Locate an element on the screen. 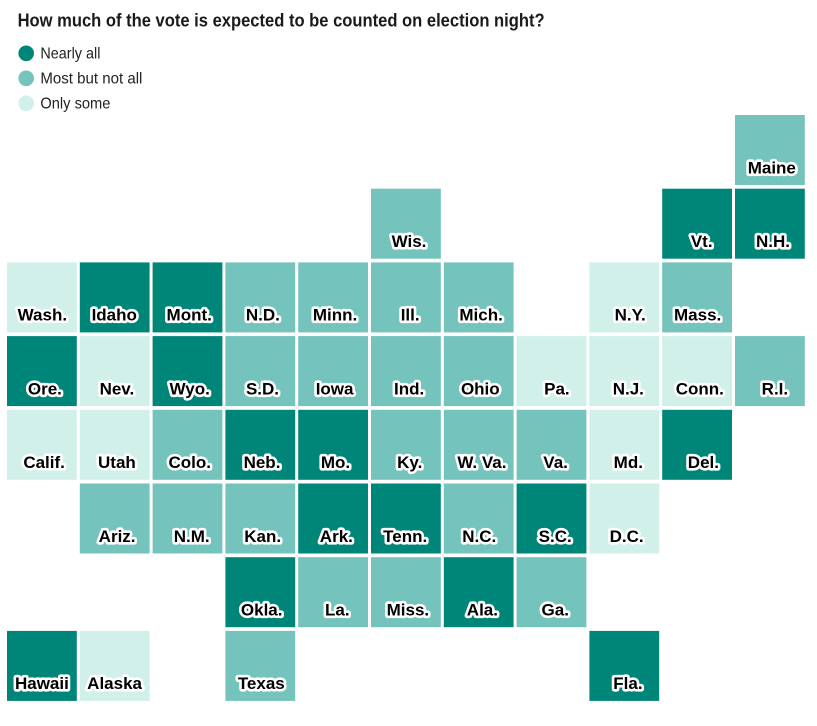  svg-text: N.H. is located at coordinates (773, 241).